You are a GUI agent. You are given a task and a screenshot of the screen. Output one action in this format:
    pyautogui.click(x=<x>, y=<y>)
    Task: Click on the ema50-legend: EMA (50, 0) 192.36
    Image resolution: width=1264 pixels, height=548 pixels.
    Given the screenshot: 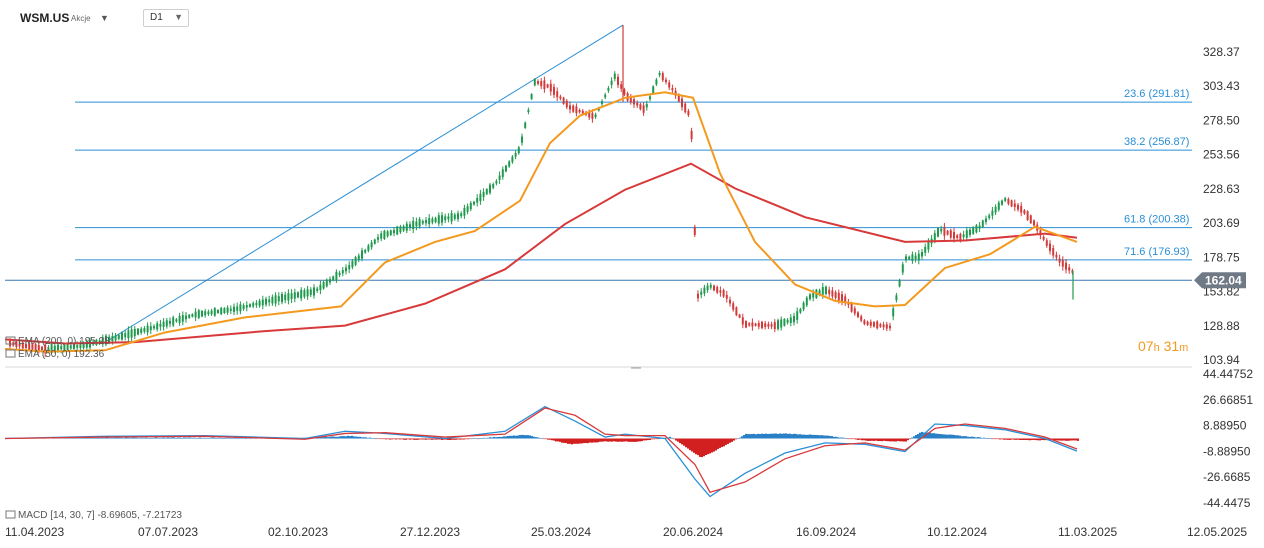 What is the action you would take?
    pyautogui.click(x=55, y=354)
    